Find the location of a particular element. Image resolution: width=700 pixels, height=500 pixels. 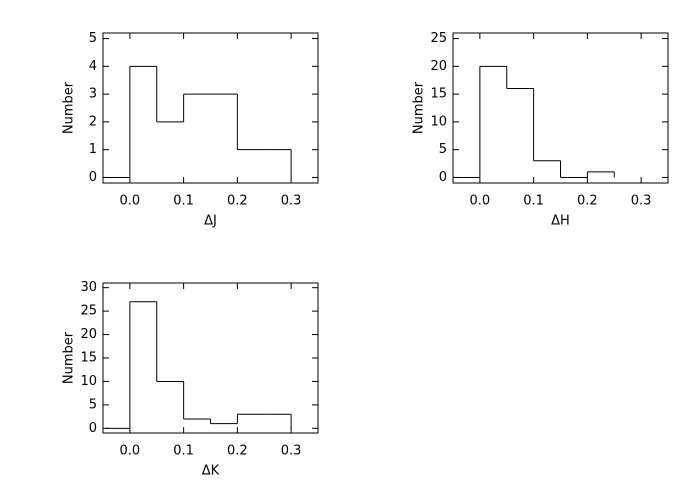

x-axis-label: ΔH is located at coordinates (560, 221).